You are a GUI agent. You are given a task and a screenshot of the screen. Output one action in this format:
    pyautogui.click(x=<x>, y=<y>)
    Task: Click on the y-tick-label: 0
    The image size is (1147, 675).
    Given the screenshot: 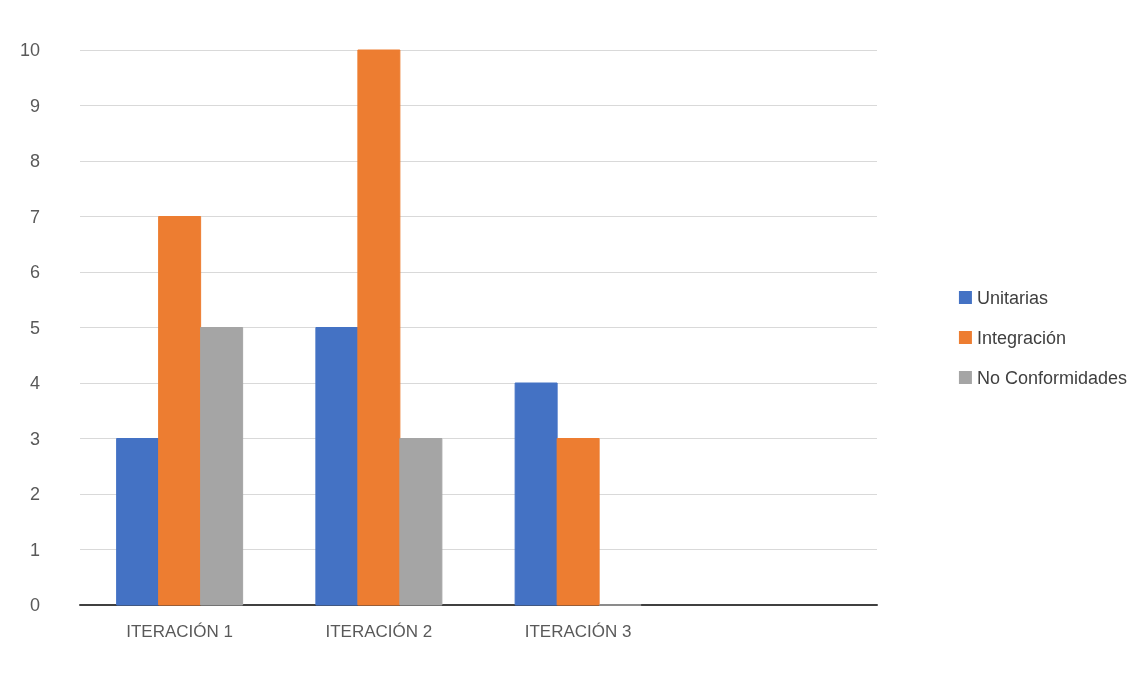 What is the action you would take?
    pyautogui.click(x=34, y=605)
    